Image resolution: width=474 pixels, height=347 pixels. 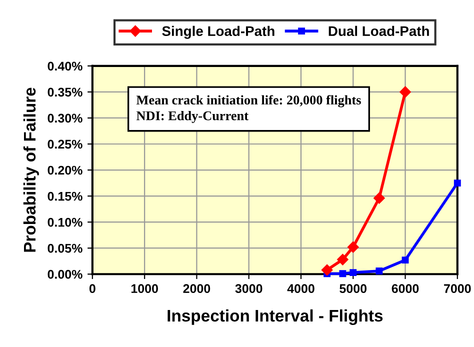 I want to click on annotation: Mean crack initiation life: 20,000 flights NDI: Eddy-Current, so click(x=248, y=109).